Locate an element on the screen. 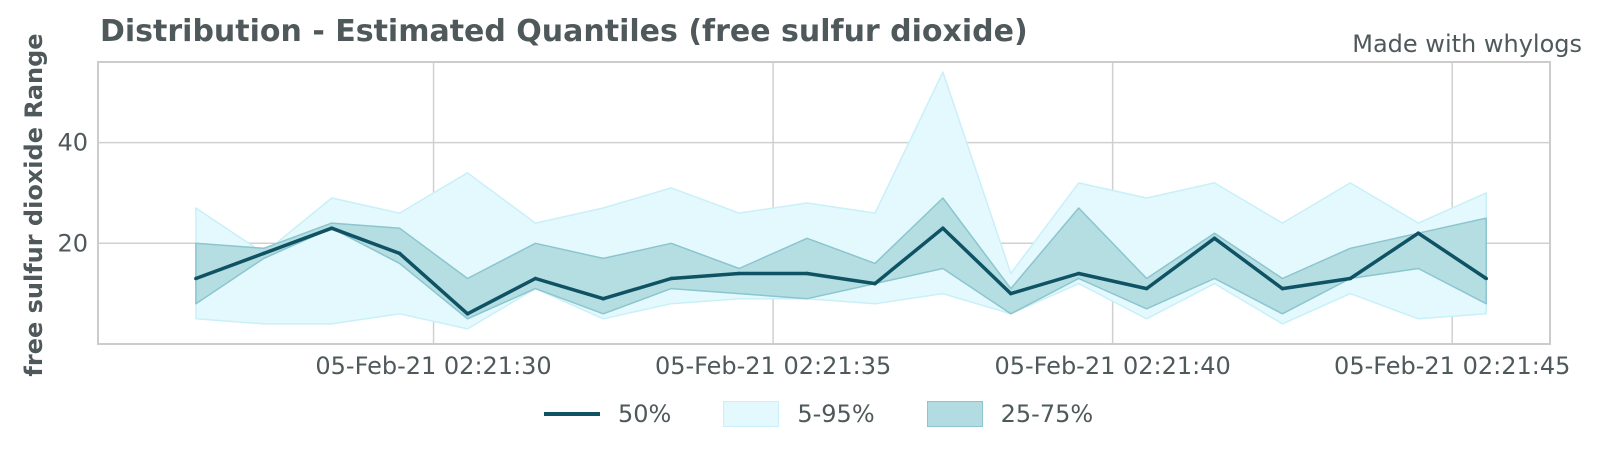 This screenshot has width=1600, height=460. y-tick-label: 40 is located at coordinates (72, 143).